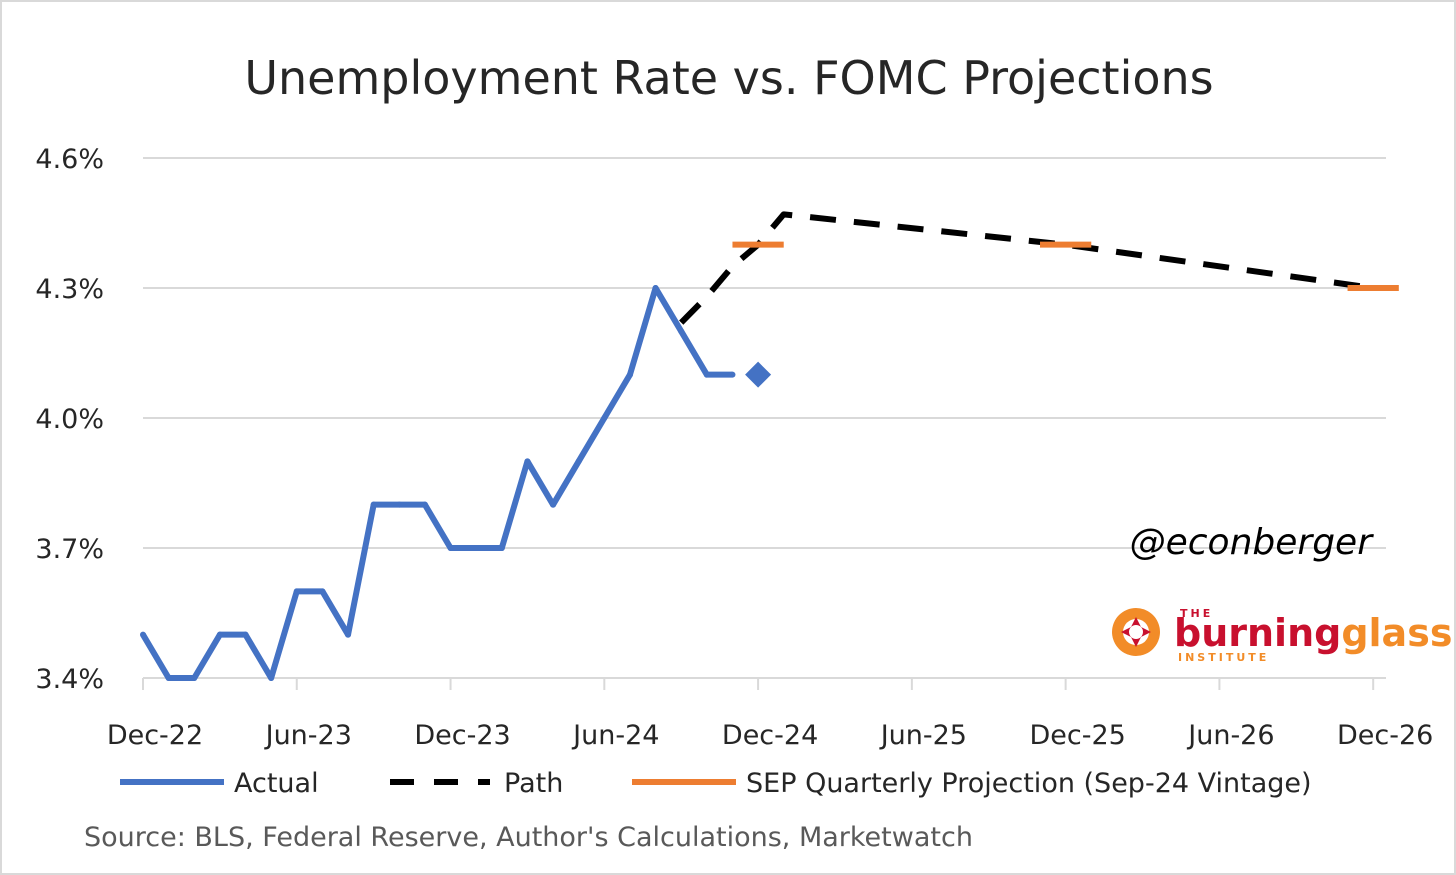 The height and width of the screenshot is (875, 1456). I want to click on logo-the: THE, so click(1196, 613).